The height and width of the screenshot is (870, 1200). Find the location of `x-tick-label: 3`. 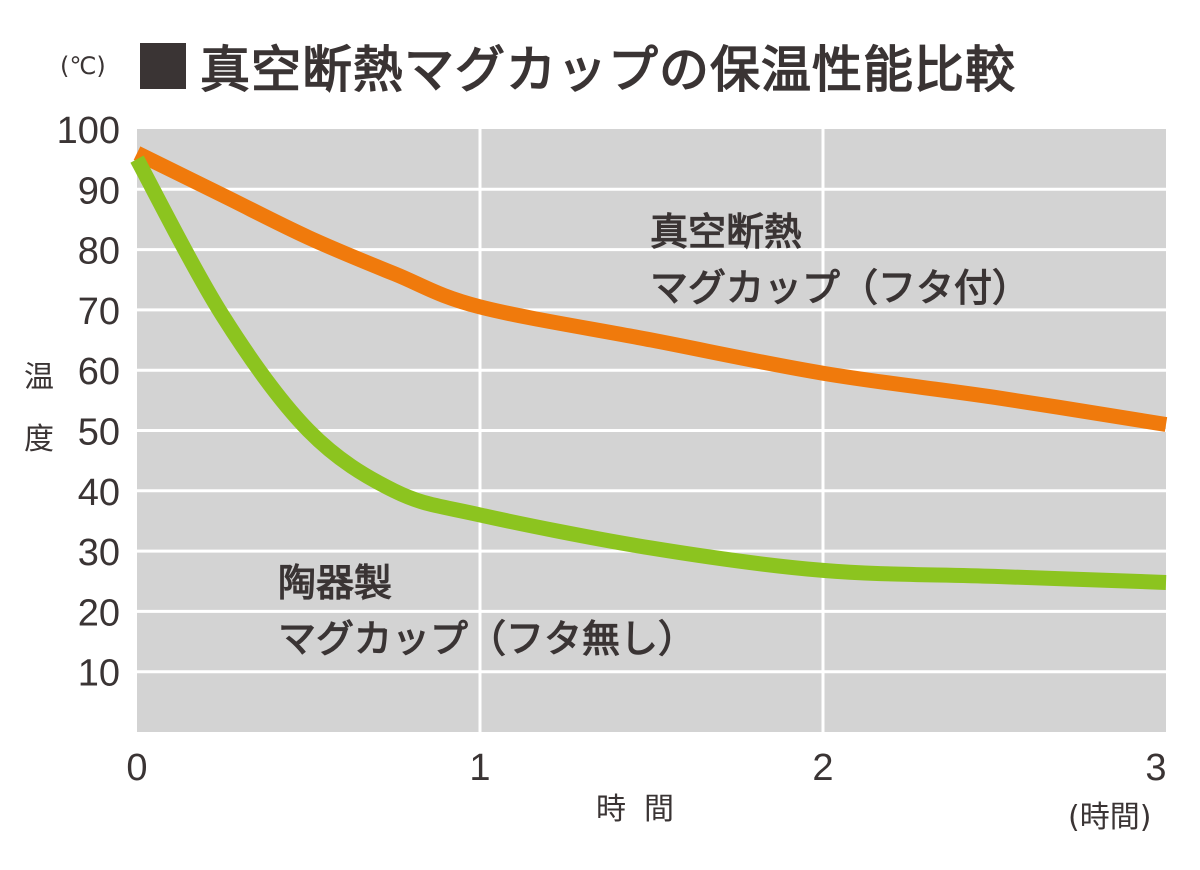

x-tick-label: 3 is located at coordinates (1155, 768).